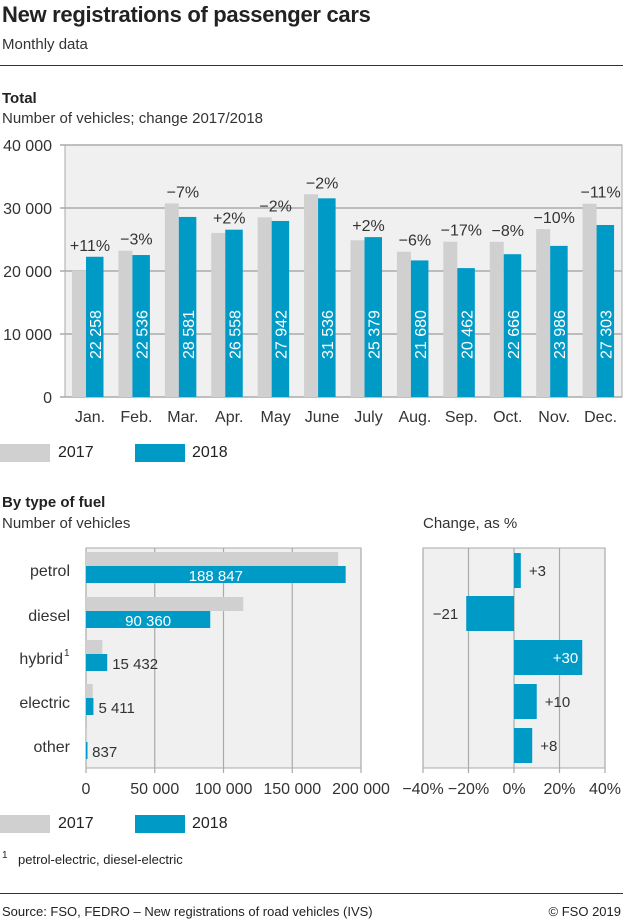 The height and width of the screenshot is (923, 623). Describe the element at coordinates (311, 893) in the screenshot. I see `footer-divider` at that location.